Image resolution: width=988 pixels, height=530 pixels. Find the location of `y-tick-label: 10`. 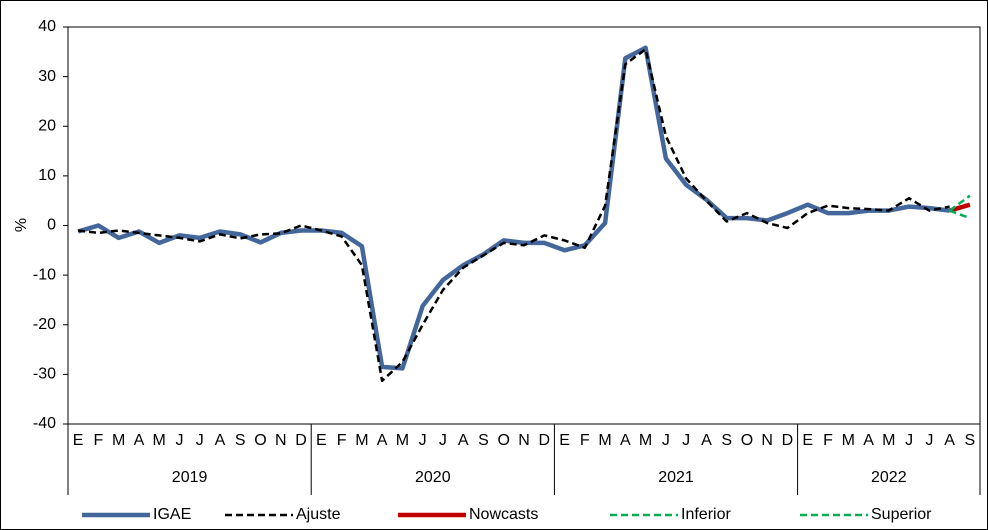

y-tick-label: 10 is located at coordinates (47, 175).